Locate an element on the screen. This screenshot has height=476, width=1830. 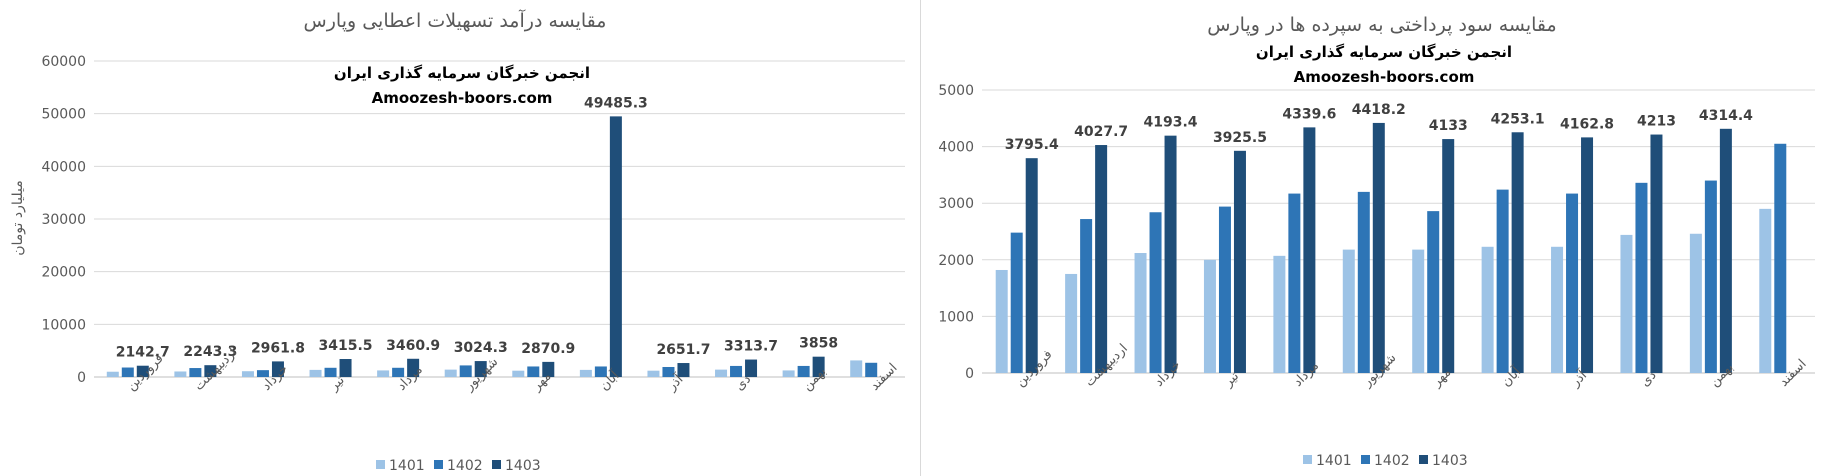
data-label: 2651.7 is located at coordinates (683, 350).